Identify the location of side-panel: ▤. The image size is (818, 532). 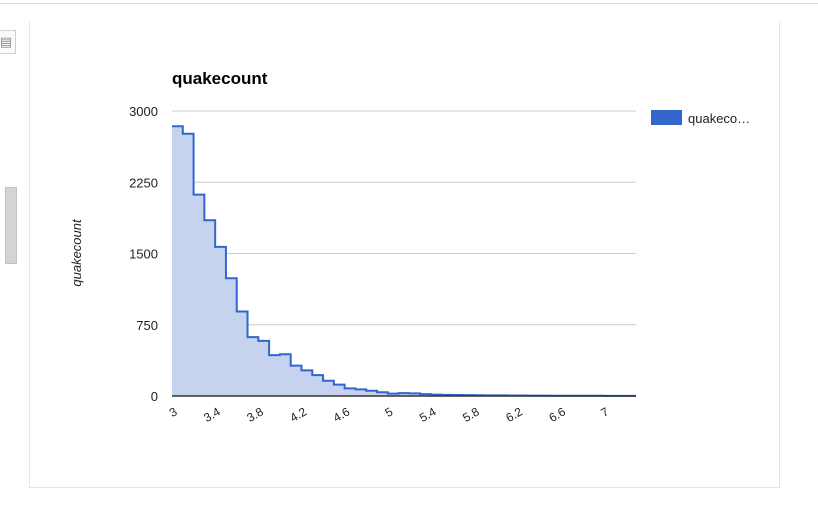
(10, 262).